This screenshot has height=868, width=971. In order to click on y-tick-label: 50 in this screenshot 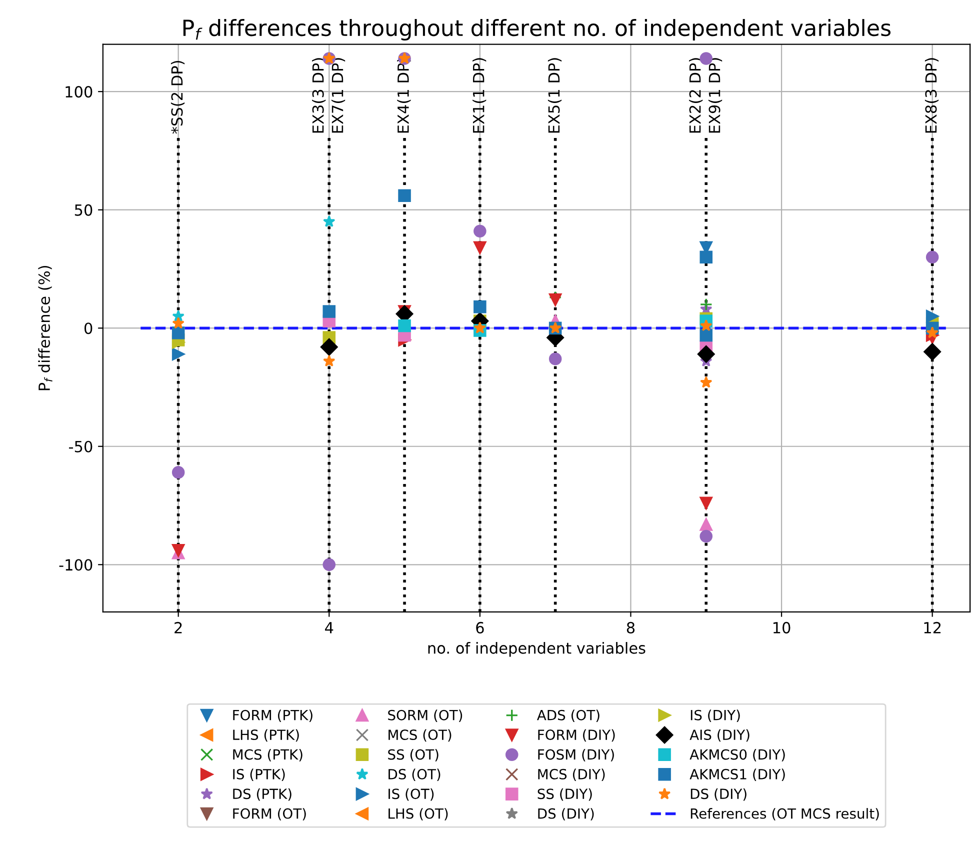, I will do `click(83, 210)`.